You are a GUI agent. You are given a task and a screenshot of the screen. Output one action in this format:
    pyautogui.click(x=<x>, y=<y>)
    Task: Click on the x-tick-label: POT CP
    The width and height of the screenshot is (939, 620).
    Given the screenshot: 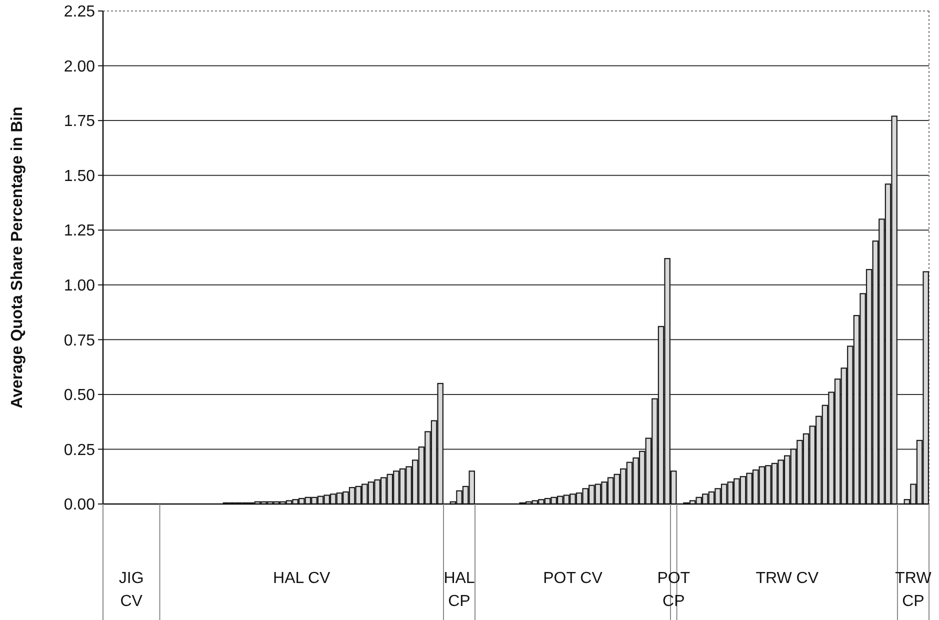 What is the action you would take?
    pyautogui.click(x=673, y=590)
    